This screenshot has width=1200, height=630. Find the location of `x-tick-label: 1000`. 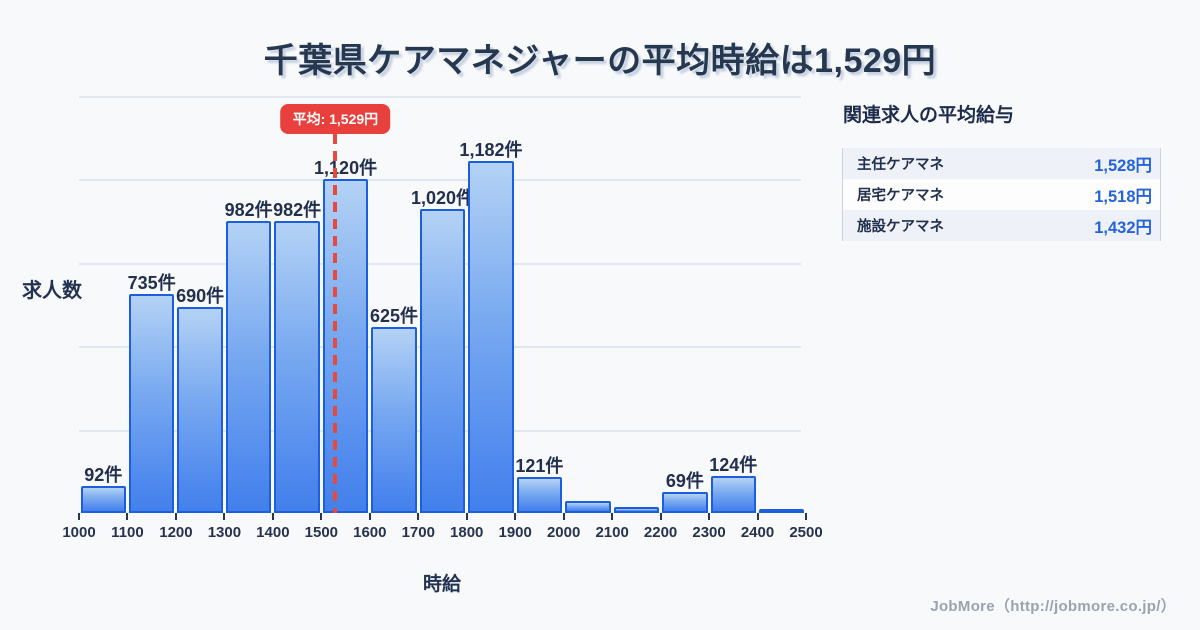

x-tick-label: 1000 is located at coordinates (79, 532).